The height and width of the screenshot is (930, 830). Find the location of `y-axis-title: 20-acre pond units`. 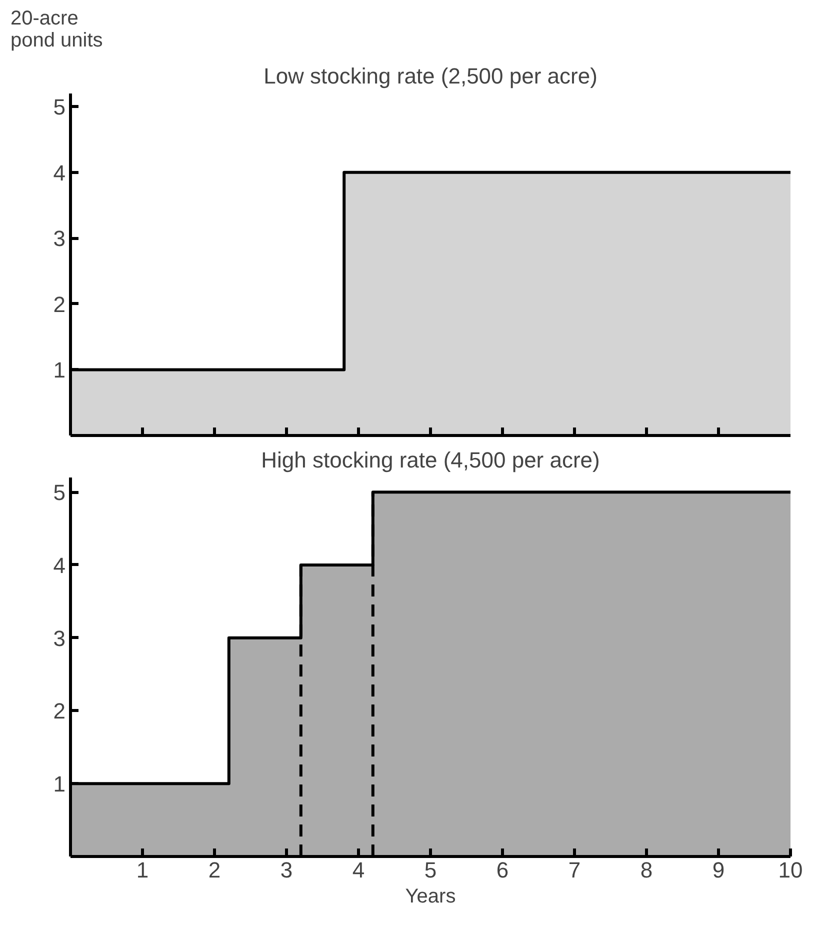

y-axis-title: 20-acre pond units is located at coordinates (56, 30).